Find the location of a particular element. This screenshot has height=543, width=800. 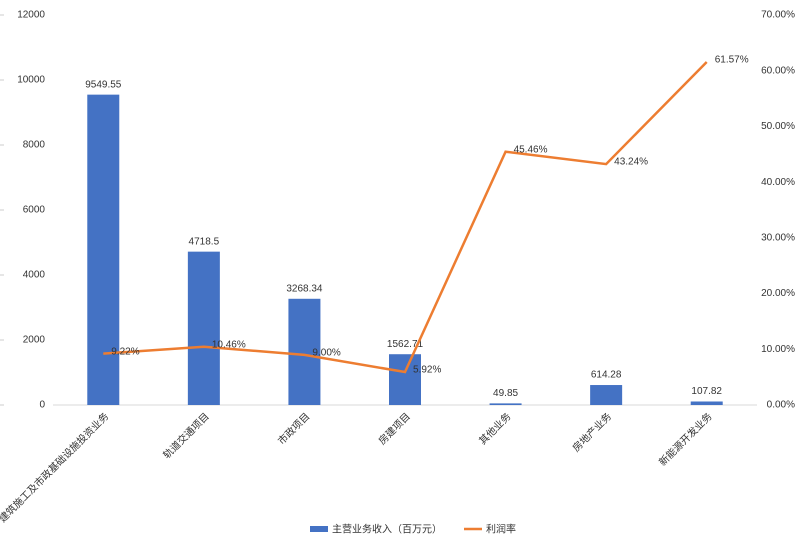

line-value-label: 45.46% is located at coordinates (531, 149).